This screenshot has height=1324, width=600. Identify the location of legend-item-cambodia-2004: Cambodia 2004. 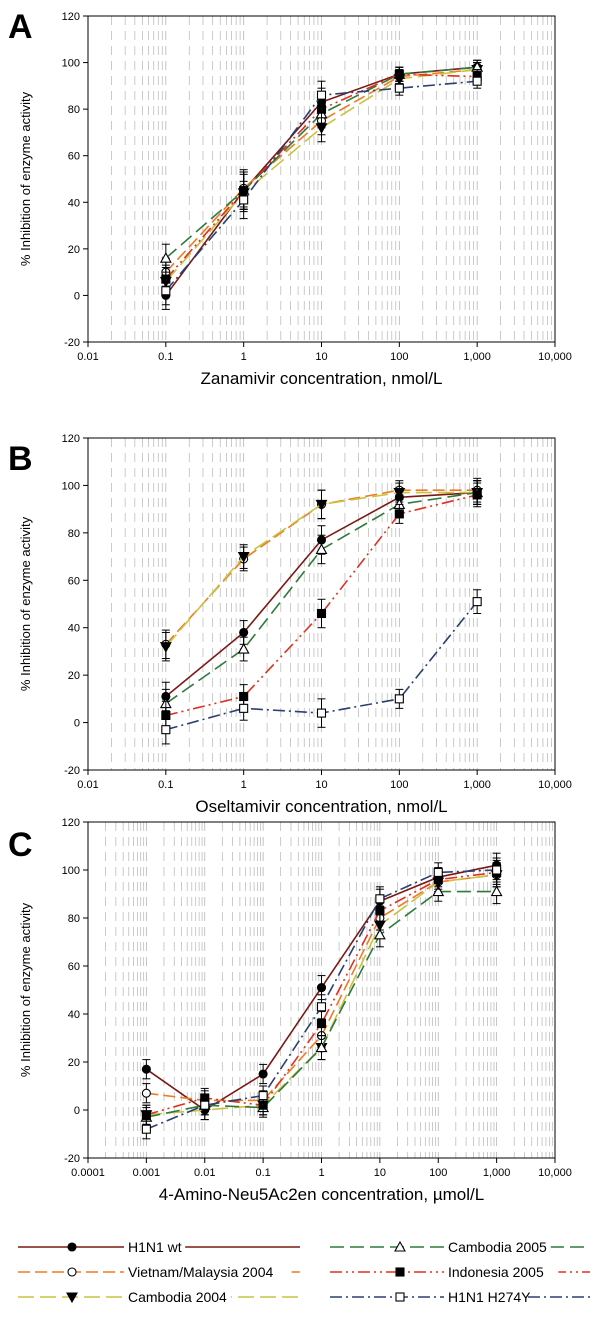
(159, 1296).